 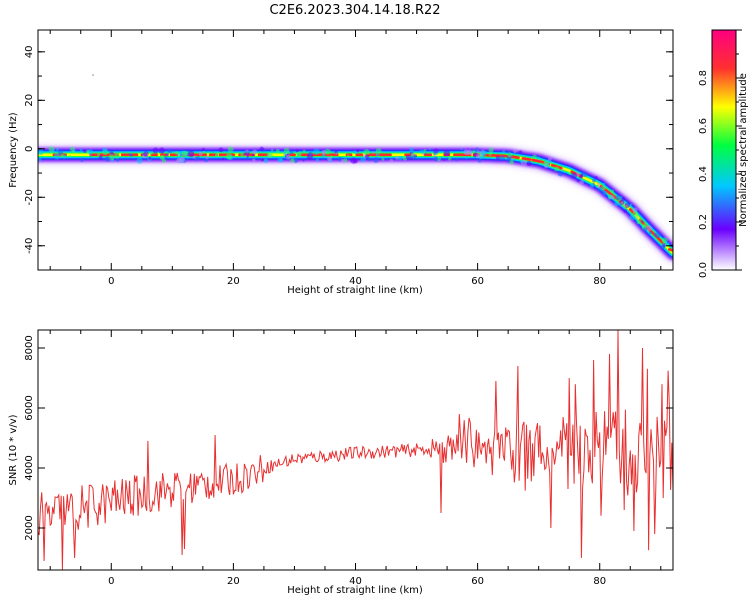 What do you see at coordinates (29, 246) in the screenshot?
I see `heatmap-y-tick-label: -40` at bounding box center [29, 246].